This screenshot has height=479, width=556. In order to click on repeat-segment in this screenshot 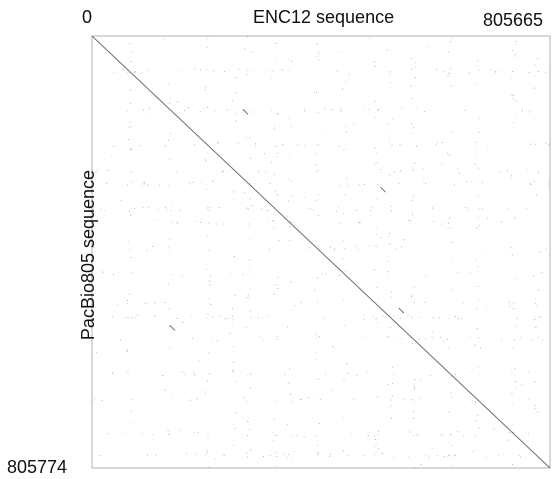, I will do `click(245, 112)`.